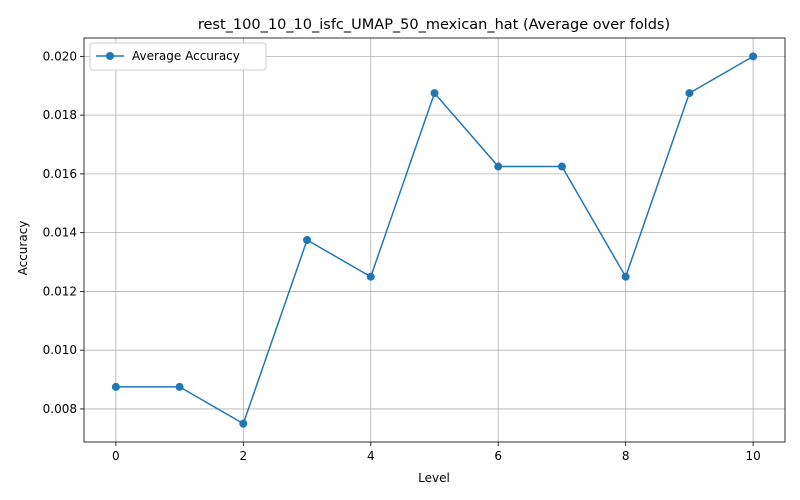 The height and width of the screenshot is (500, 800). I want to click on x-tick-label: 2, so click(243, 456).